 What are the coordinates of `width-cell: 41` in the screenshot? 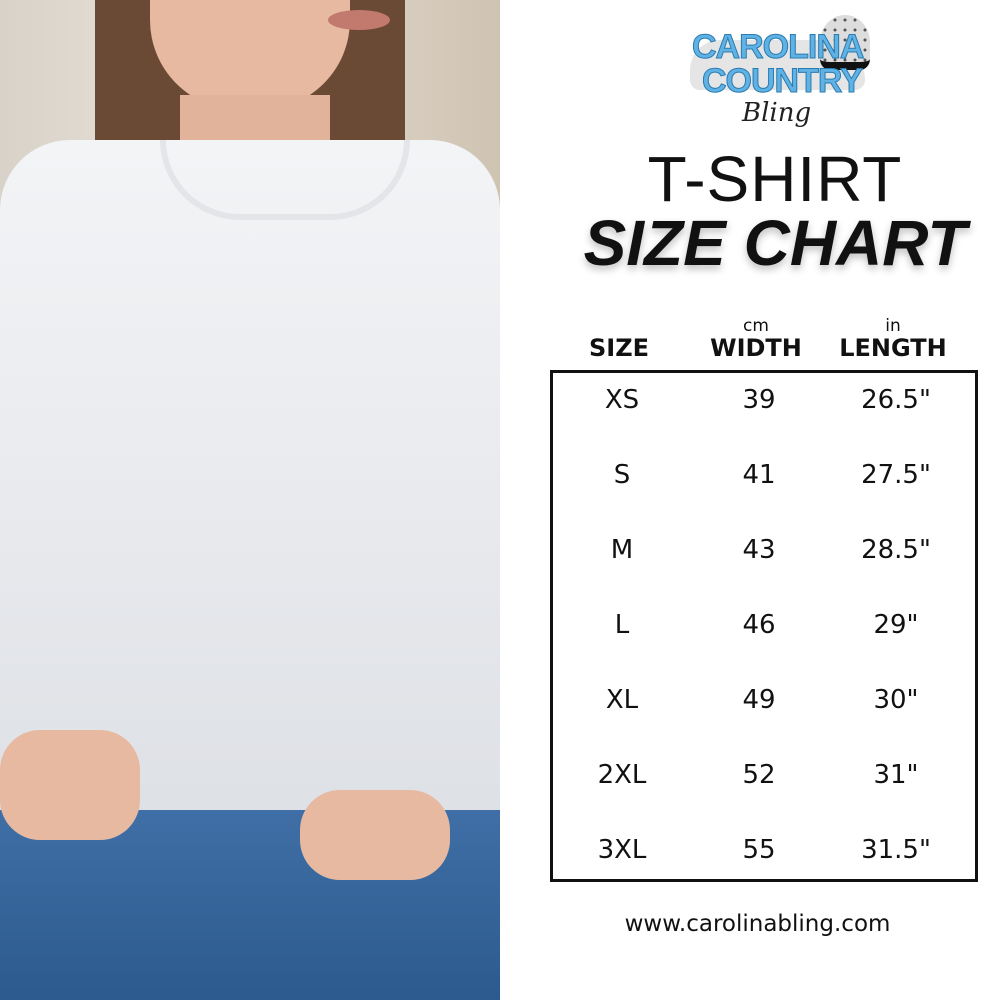 It's located at (759, 475).